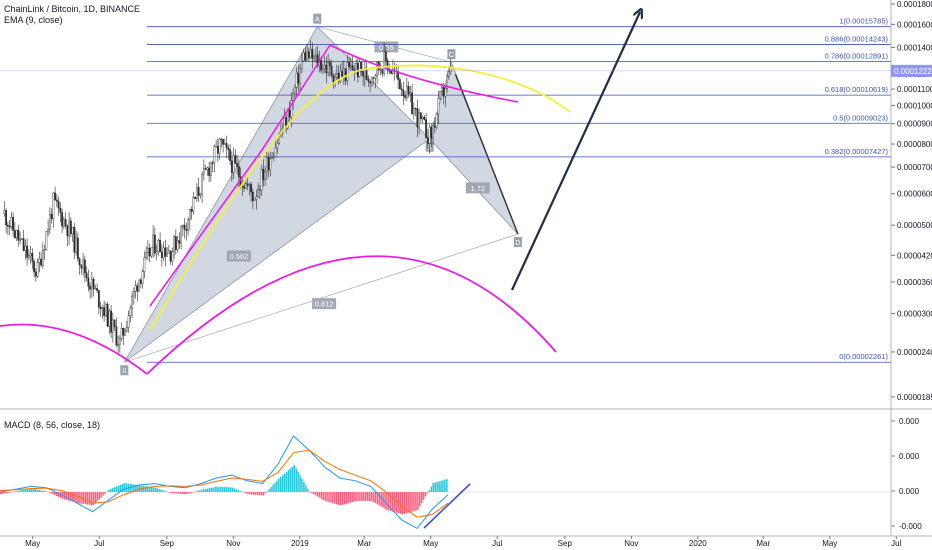 The image size is (932, 550). Describe the element at coordinates (575, 151) in the screenshot. I see `projection-arrow` at that location.